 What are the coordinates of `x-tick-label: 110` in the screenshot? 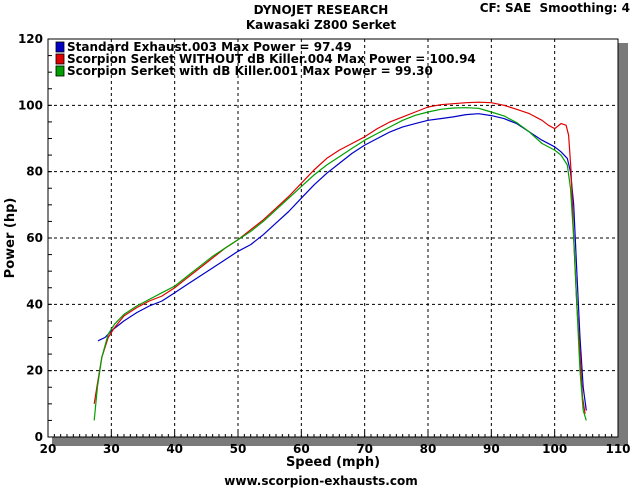 It's located at (617, 449).